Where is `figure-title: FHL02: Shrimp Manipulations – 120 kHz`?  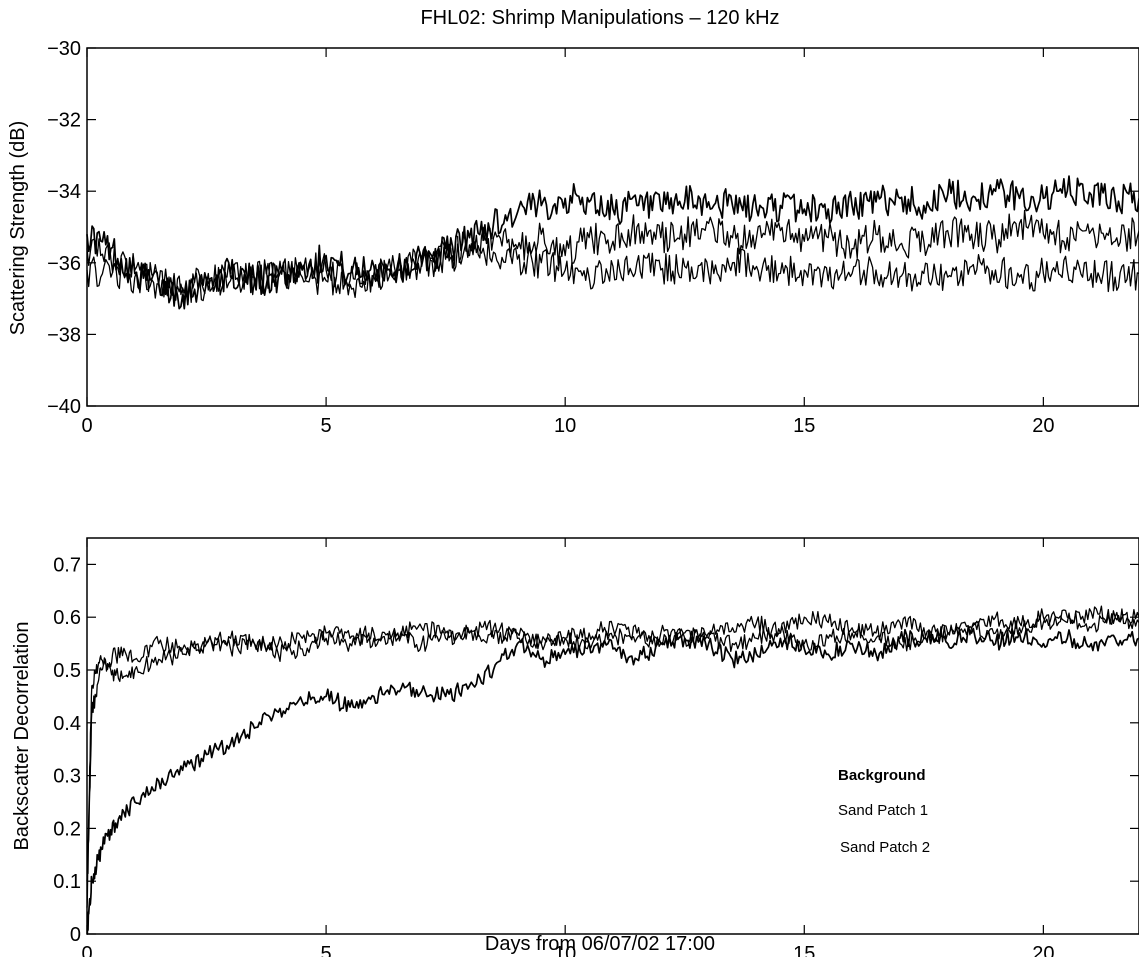
figure-title: FHL02: Shrimp Manipulations – 120 kHz is located at coordinates (599, 18).